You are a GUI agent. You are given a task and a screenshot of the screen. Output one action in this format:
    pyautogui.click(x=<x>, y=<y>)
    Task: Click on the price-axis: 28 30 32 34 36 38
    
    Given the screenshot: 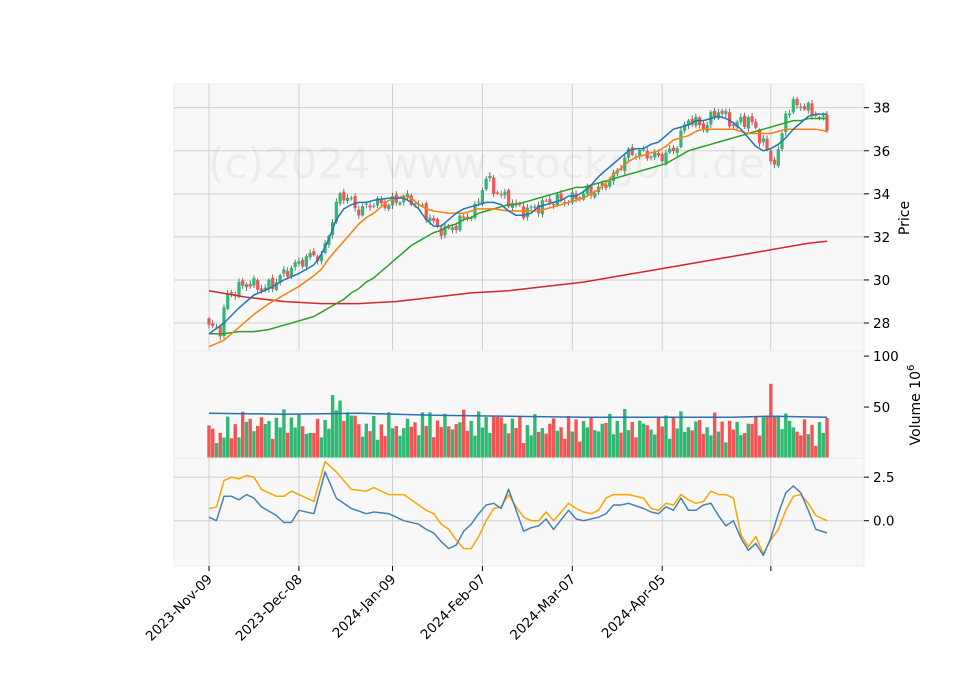 What is the action you would take?
    pyautogui.click(x=877, y=216)
    